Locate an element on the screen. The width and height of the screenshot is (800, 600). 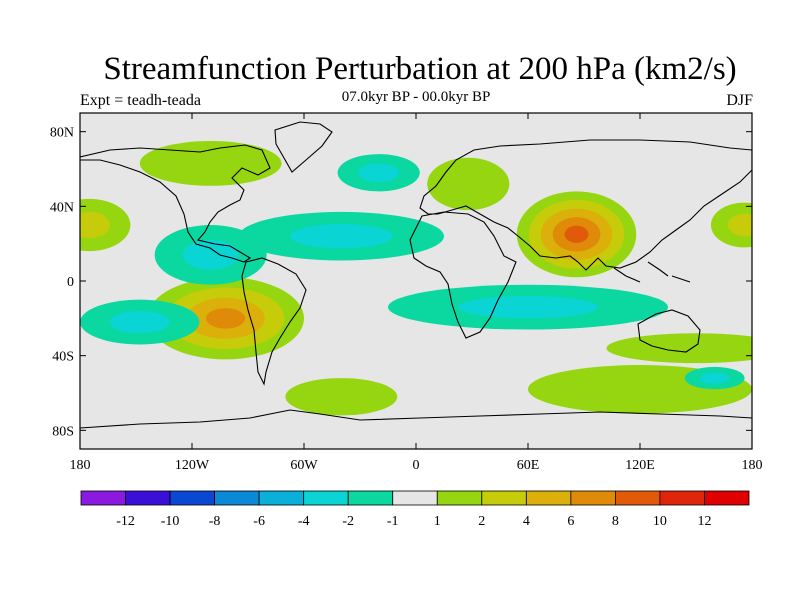
colorbar-label: -8 is located at coordinates (215, 521).